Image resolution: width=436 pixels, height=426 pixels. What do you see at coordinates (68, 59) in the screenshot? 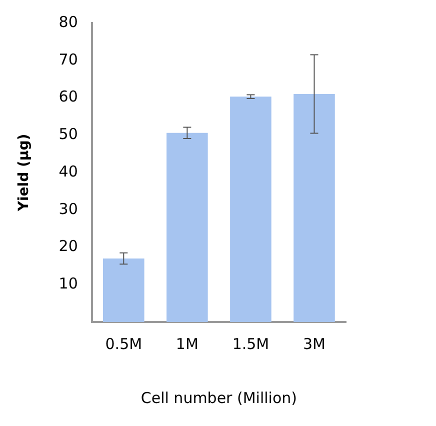
I see `y-tick-label: 70` at bounding box center [68, 59].